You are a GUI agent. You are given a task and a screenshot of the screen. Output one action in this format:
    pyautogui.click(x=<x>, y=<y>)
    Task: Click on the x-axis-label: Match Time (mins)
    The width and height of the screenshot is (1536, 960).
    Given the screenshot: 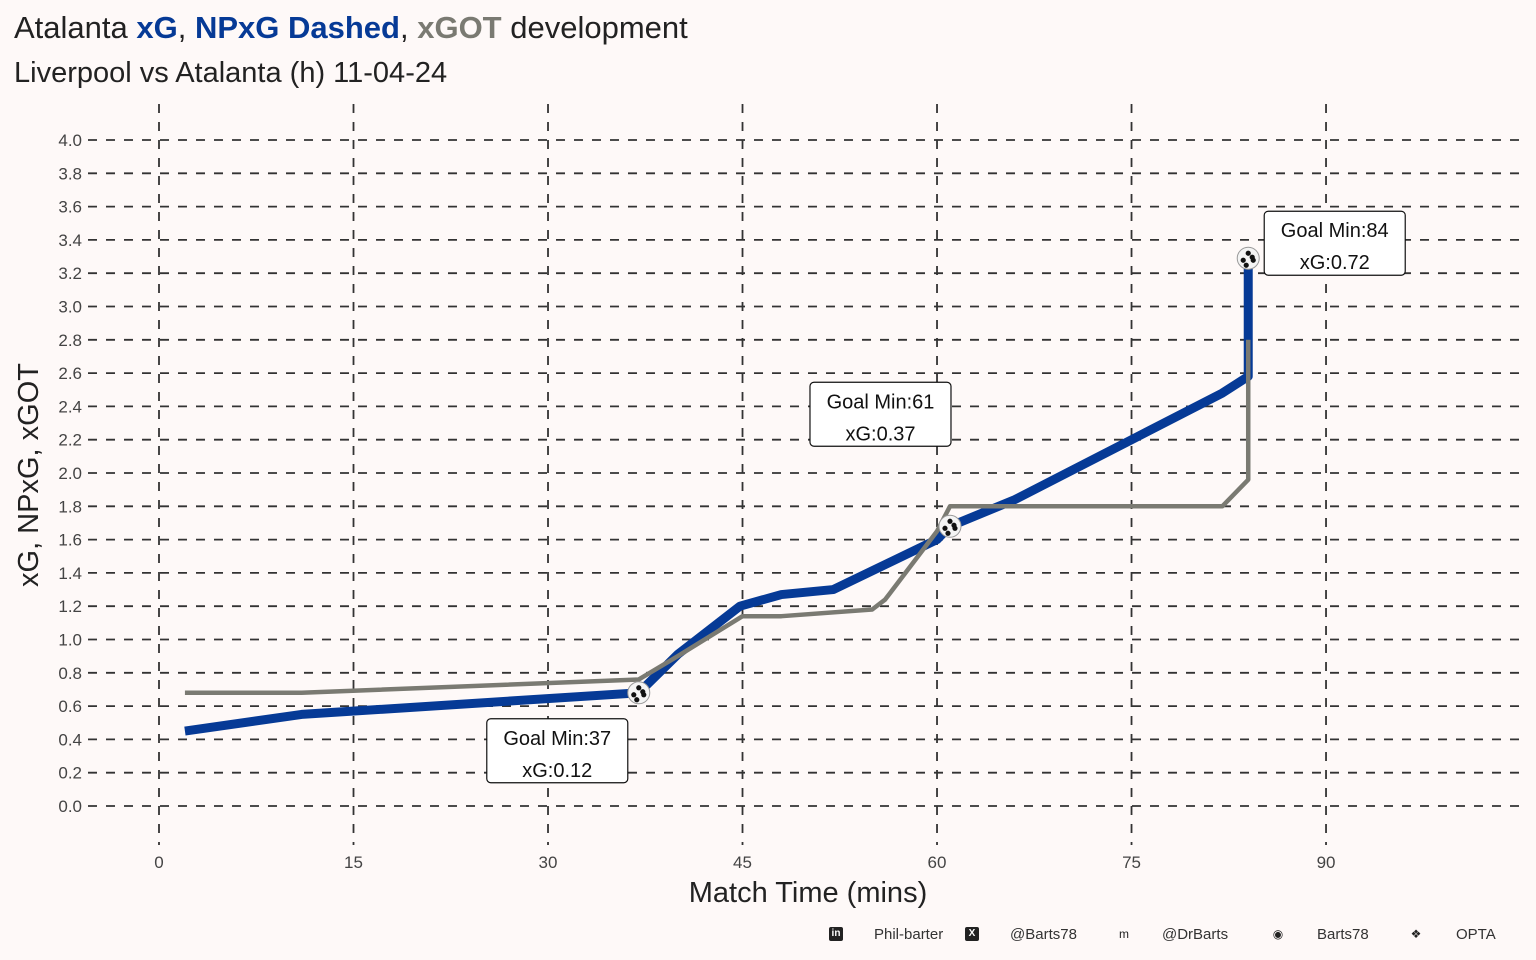 What is the action you would take?
    pyautogui.click(x=808, y=893)
    